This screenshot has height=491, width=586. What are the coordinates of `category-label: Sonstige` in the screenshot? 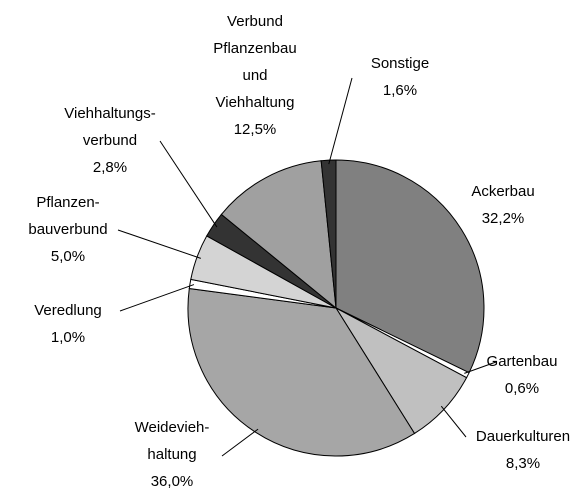 It's located at (400, 63).